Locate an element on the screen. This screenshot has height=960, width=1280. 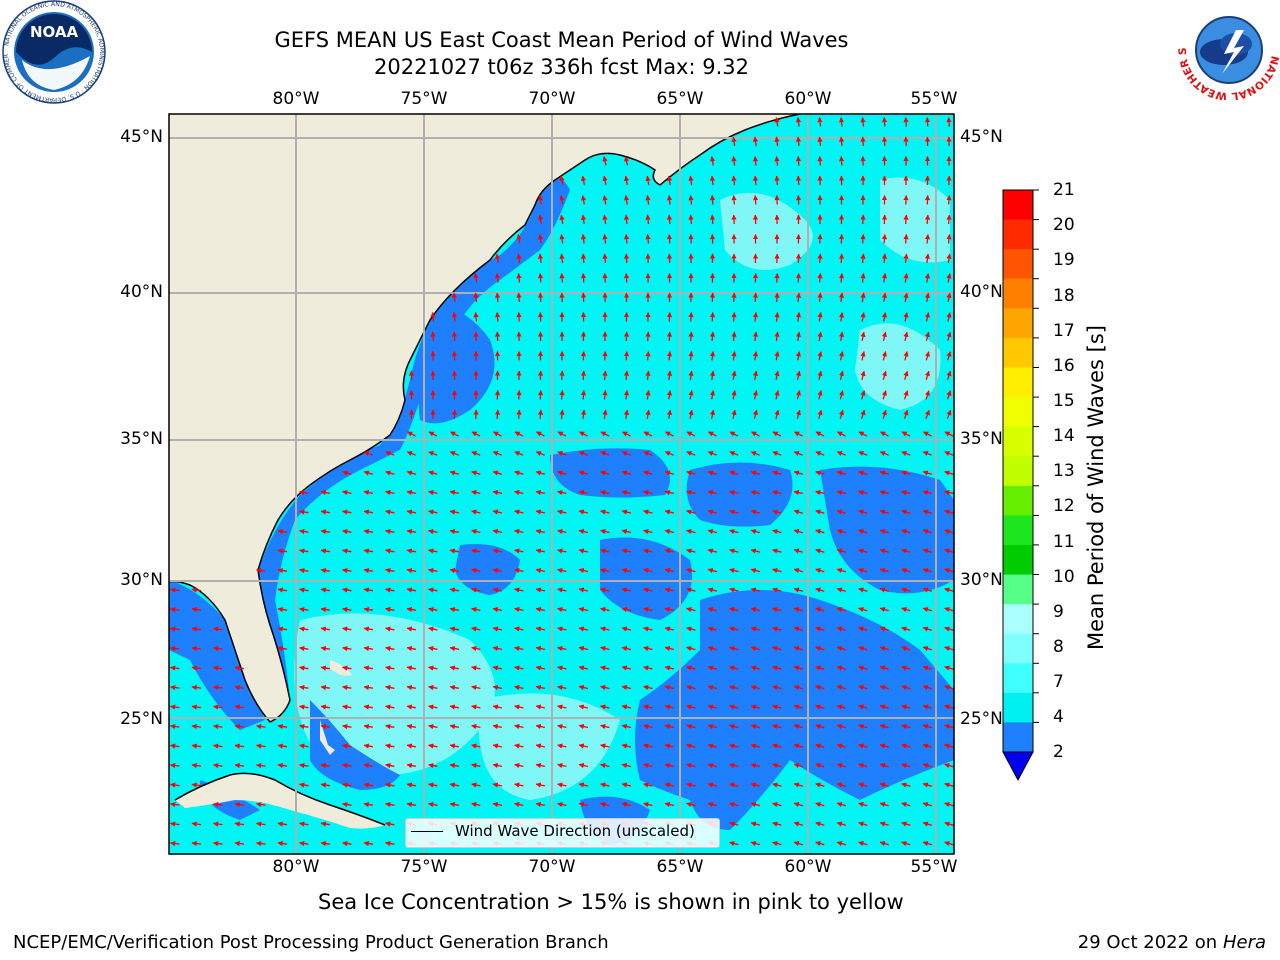
lon-label-top: 55°W is located at coordinates (934, 99).